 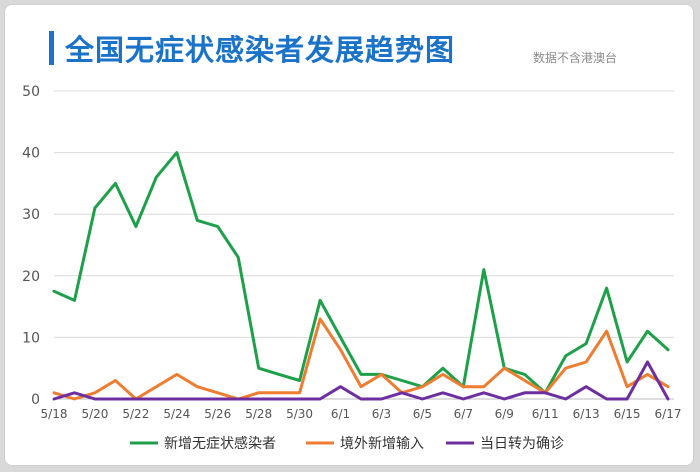 I want to click on x-tick-label: 6/7, so click(x=463, y=414).